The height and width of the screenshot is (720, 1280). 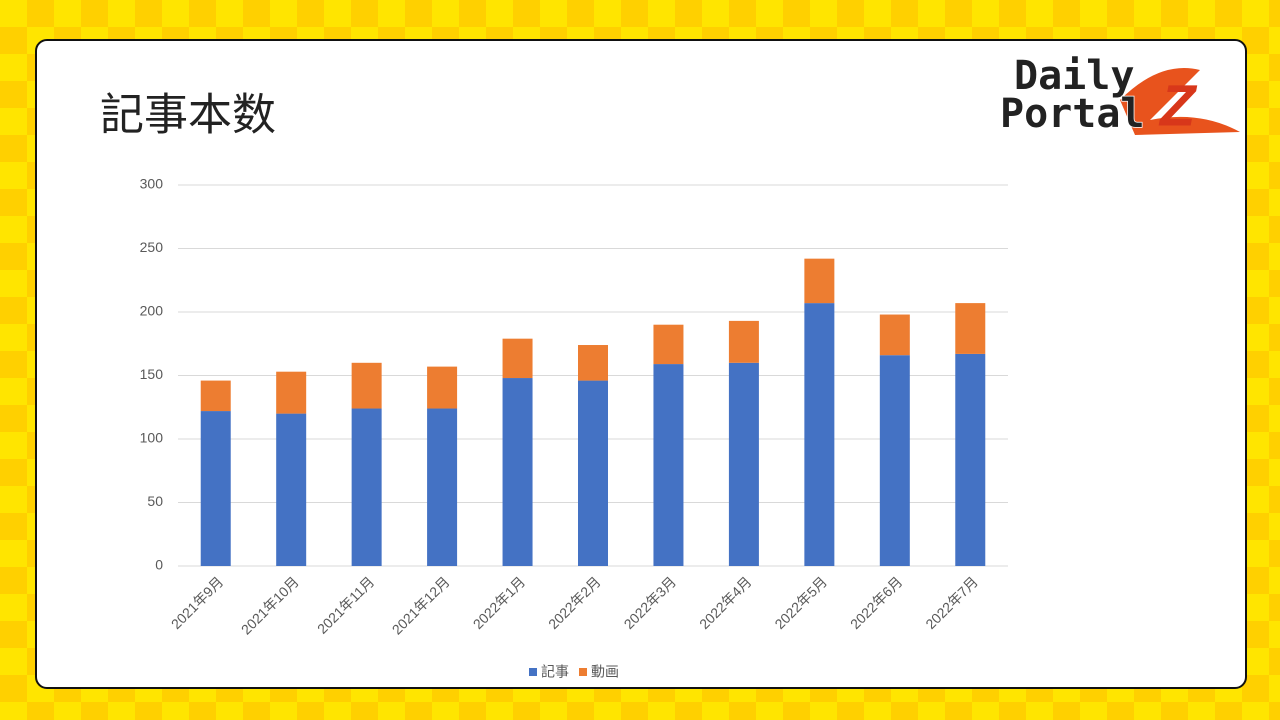 What do you see at coordinates (499, 602) in the screenshot?
I see `x-tick-label: 2022年1月` at bounding box center [499, 602].